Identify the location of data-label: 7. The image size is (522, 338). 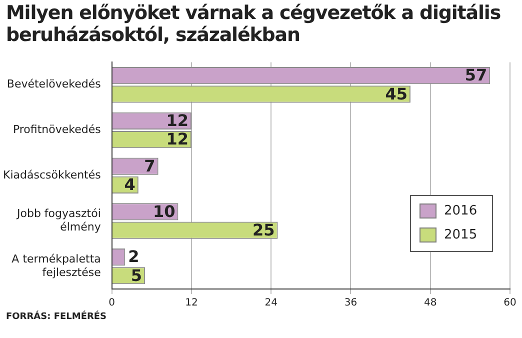
(150, 166).